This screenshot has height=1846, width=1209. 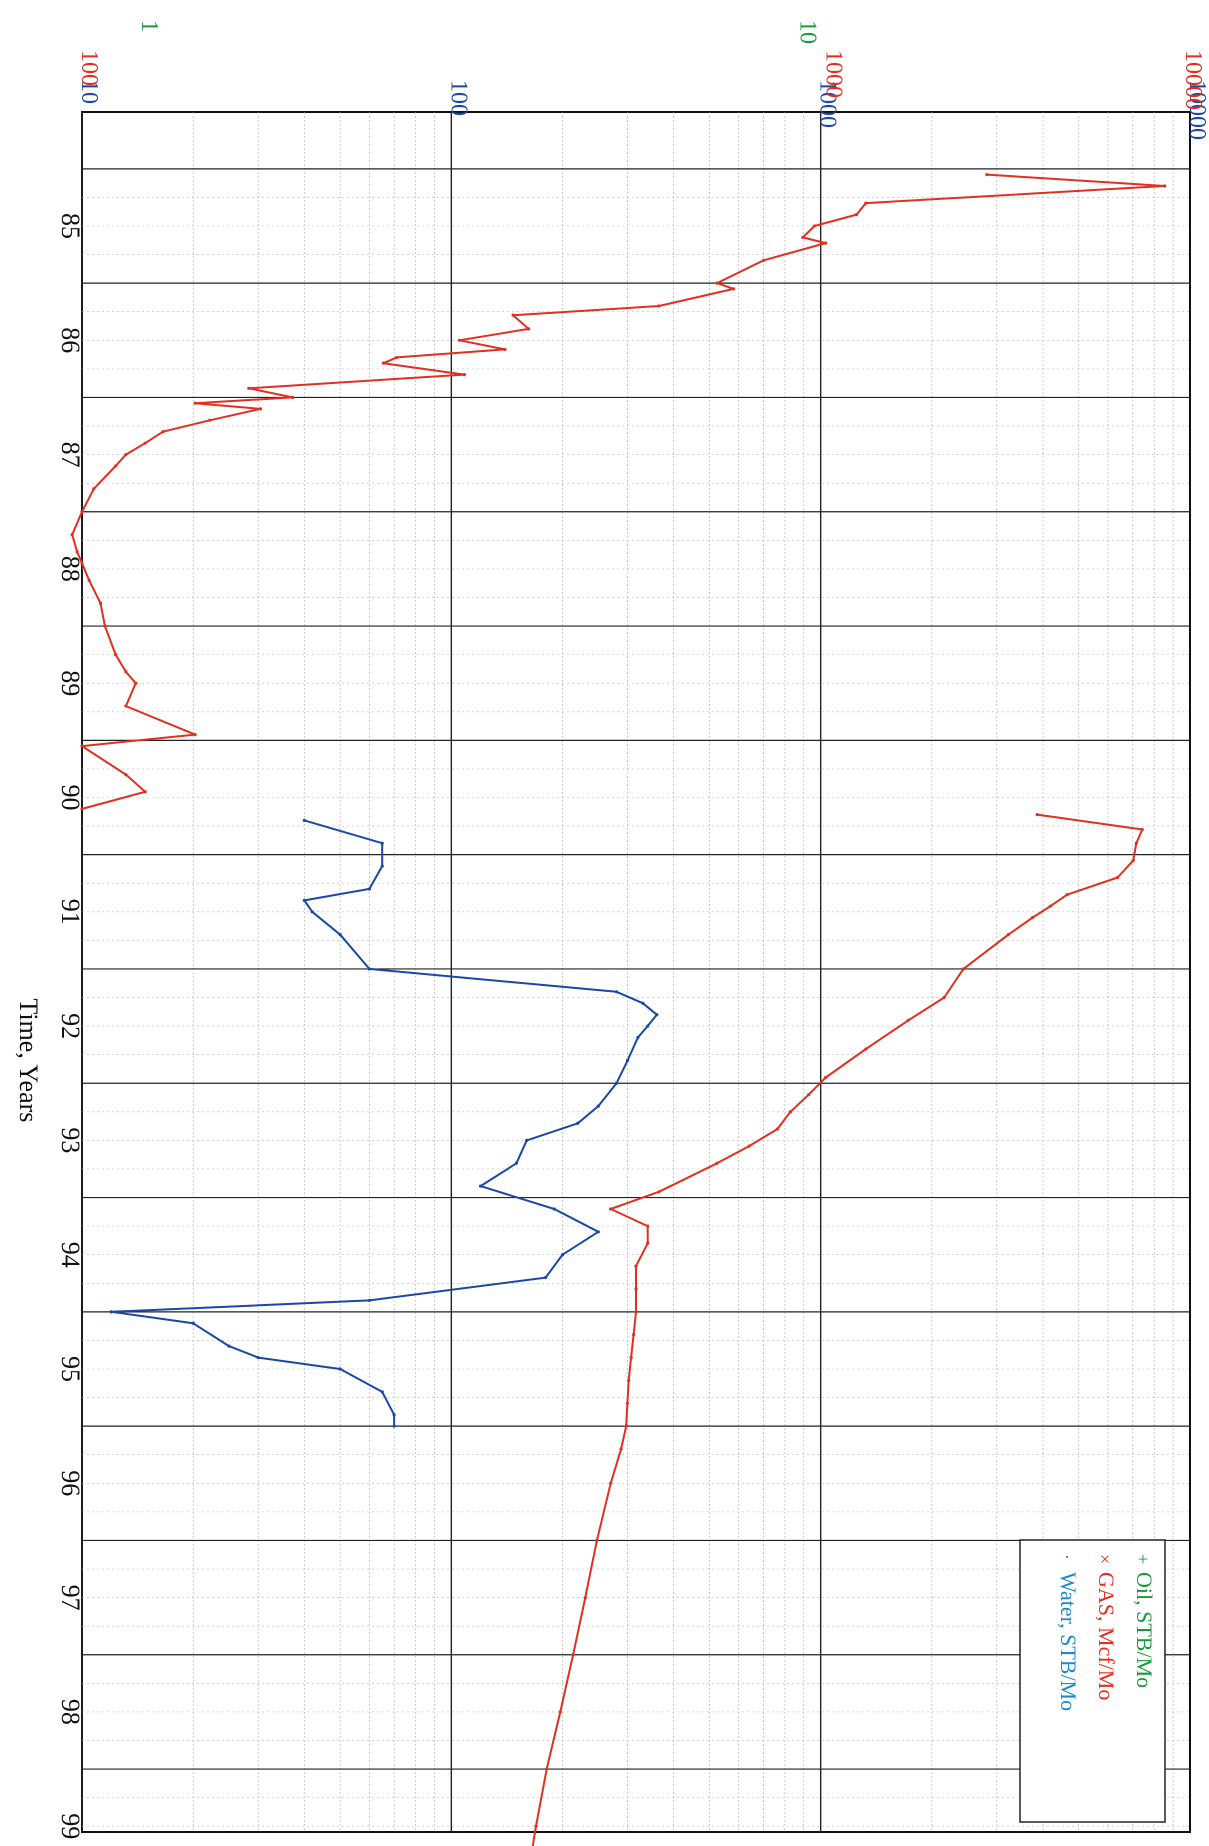 I want to click on series-line, so click(x=384, y=1123).